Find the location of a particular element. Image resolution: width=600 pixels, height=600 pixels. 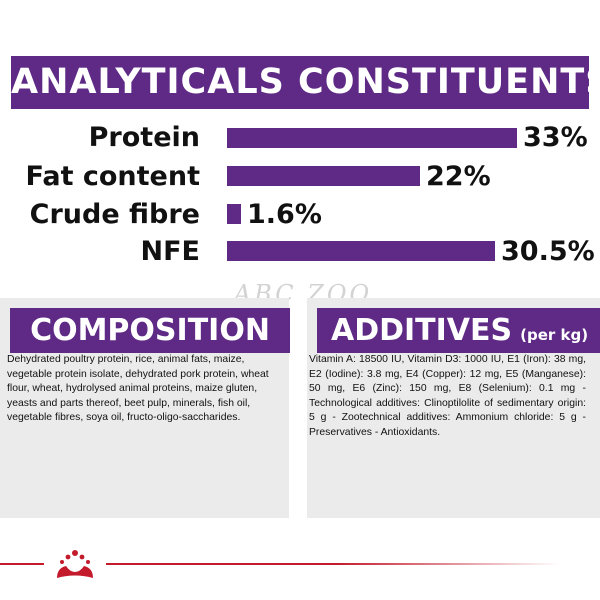

fat-content-label: Fat content is located at coordinates (112, 176).